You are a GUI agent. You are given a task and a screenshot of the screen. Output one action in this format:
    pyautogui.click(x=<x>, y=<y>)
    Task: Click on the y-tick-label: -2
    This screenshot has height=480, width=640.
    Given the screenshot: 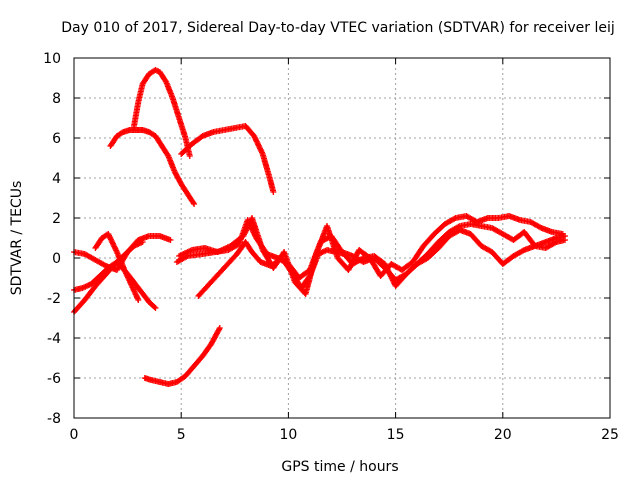 What is the action you would take?
    pyautogui.click(x=54, y=299)
    